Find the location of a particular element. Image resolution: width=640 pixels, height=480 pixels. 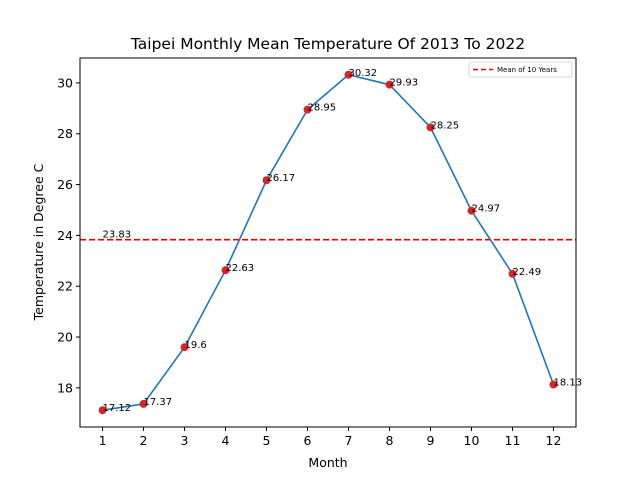

x-tick-label: 4 is located at coordinates (226, 440).